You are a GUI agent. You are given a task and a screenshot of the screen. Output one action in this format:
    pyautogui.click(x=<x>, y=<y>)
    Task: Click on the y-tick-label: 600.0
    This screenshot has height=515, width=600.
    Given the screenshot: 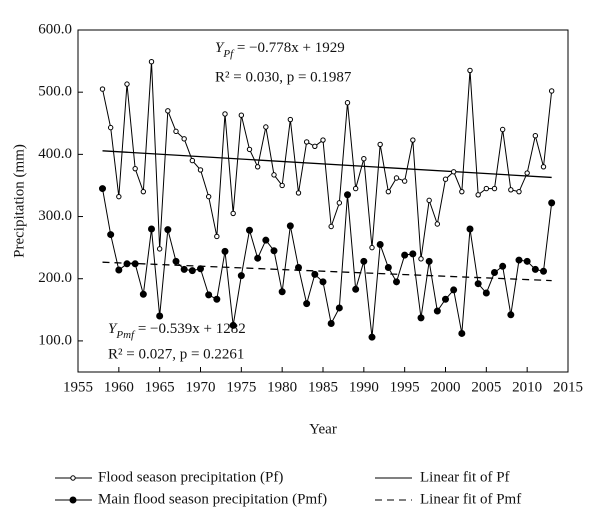 What is the action you would take?
    pyautogui.click(x=55, y=29)
    